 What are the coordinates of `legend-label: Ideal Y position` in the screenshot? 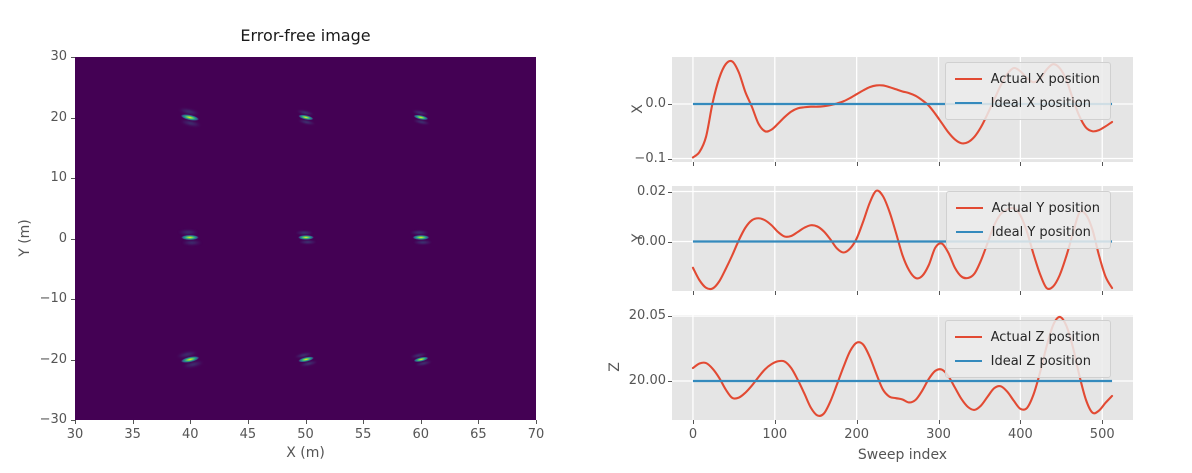 It's located at (1041, 232).